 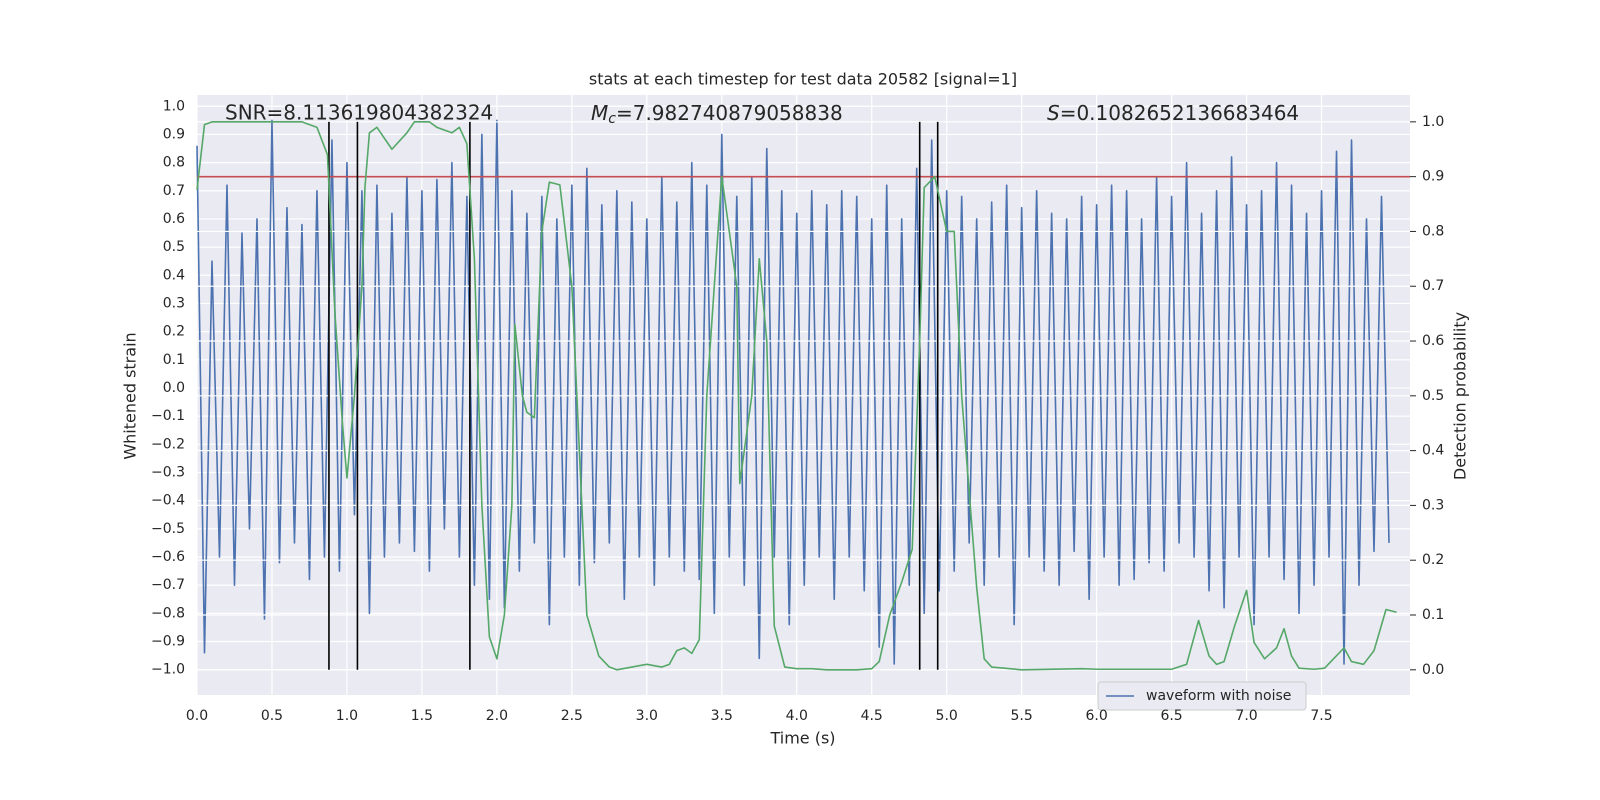 I want to click on y-tick-label: −0.1, so click(x=168, y=416).